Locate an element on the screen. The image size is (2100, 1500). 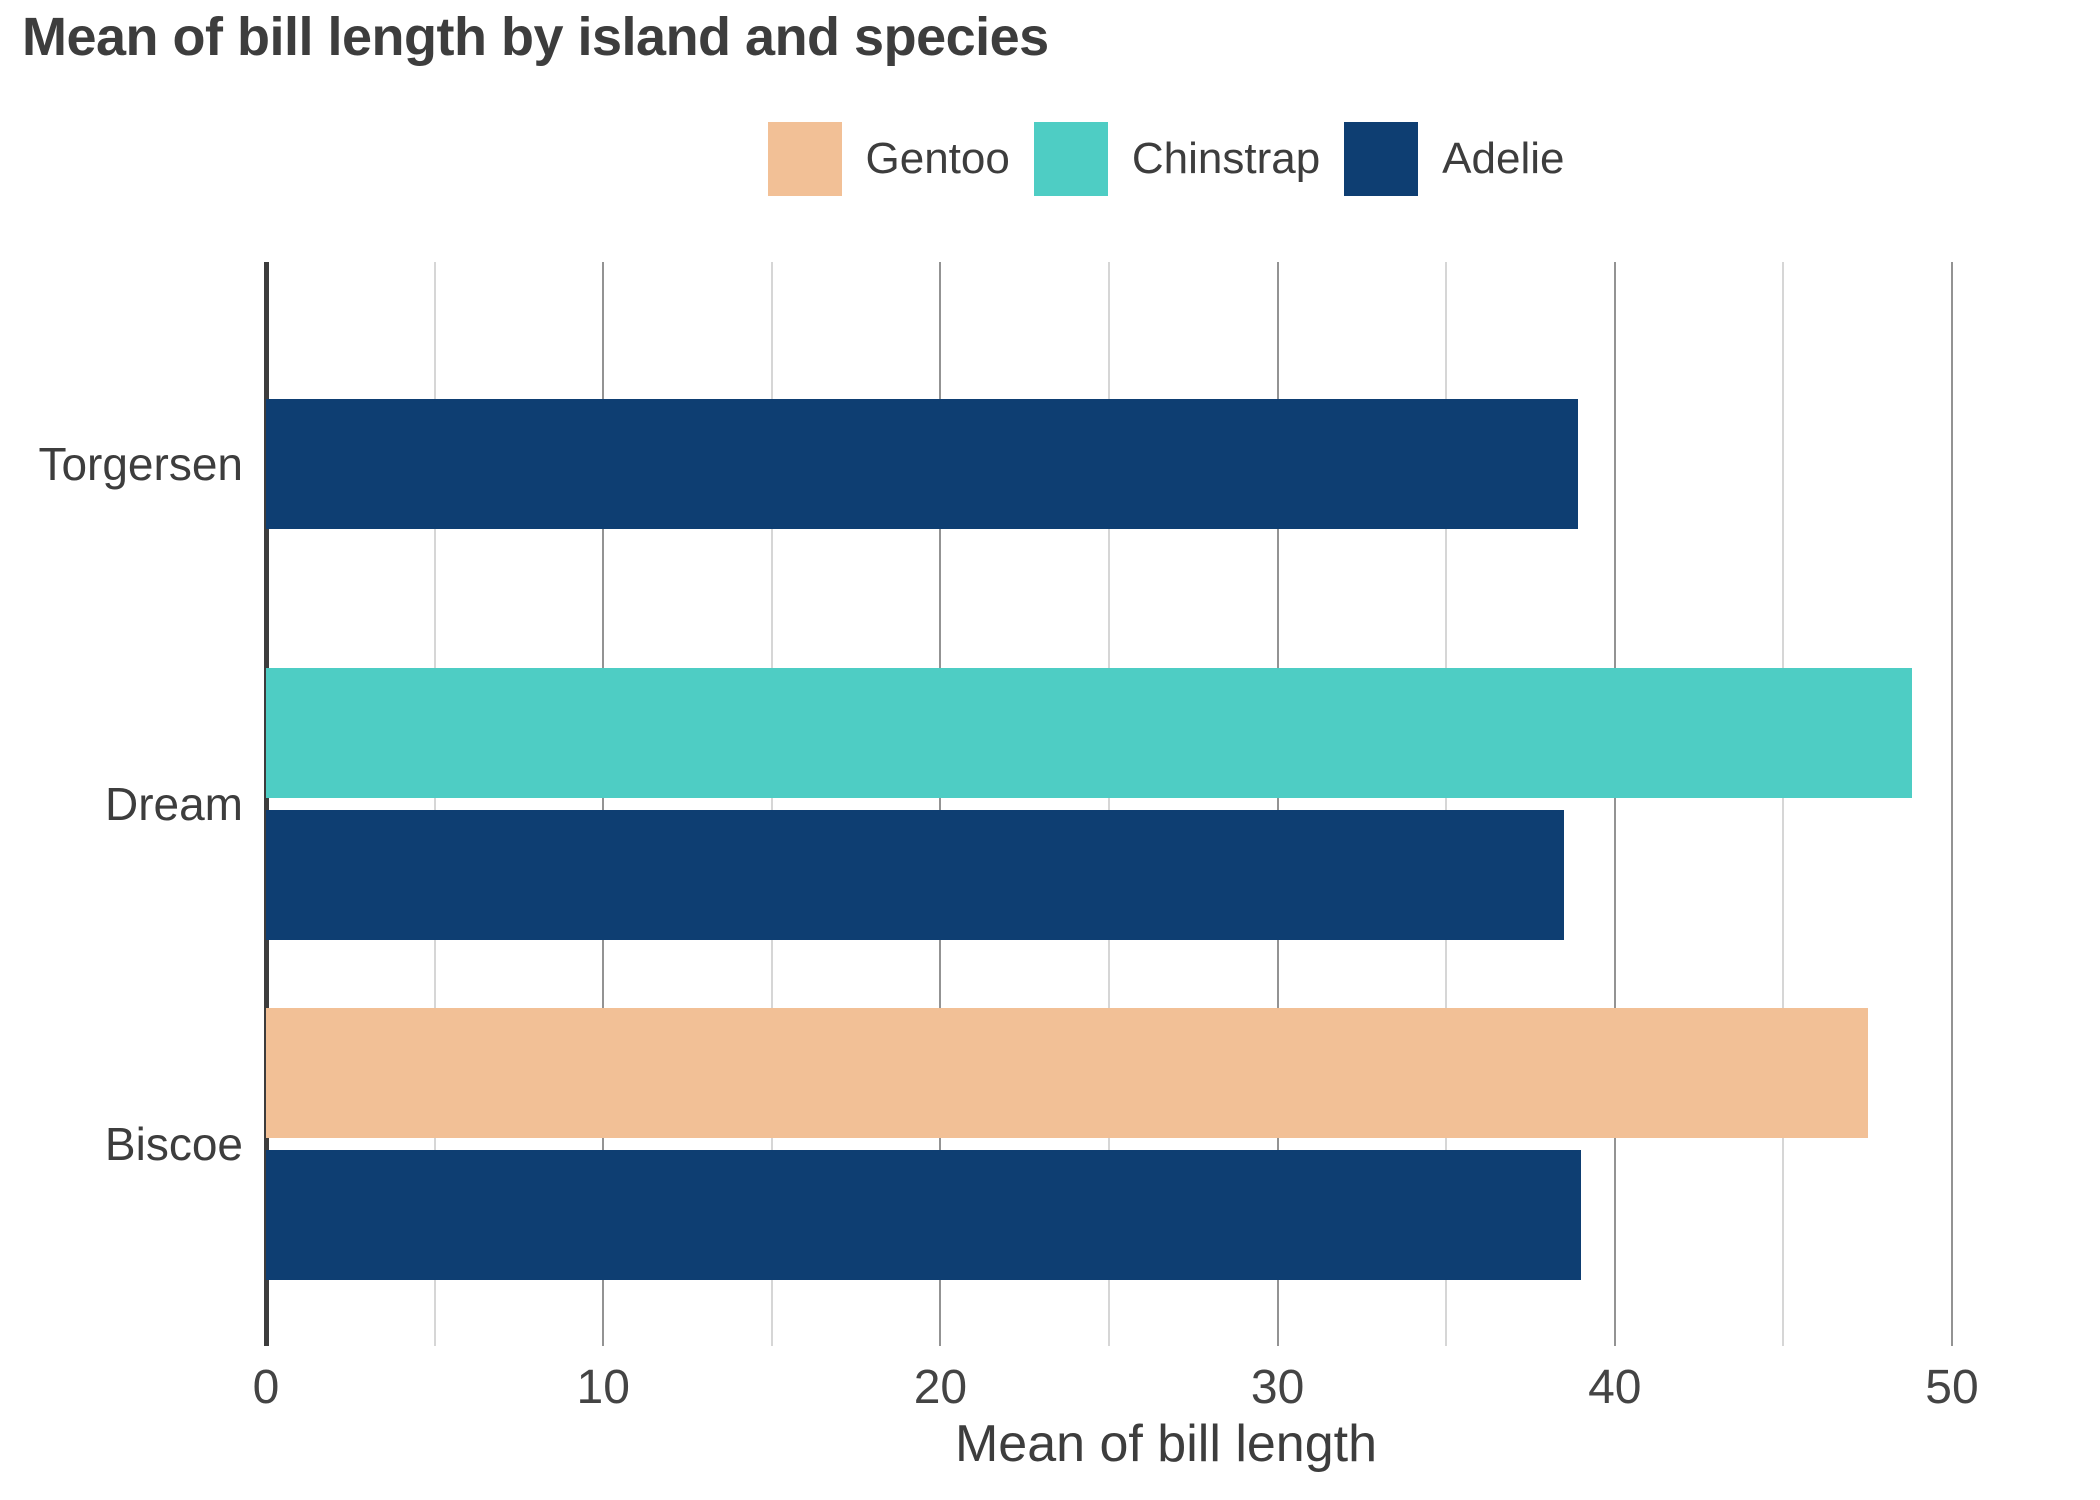
legend-swatch-chinstrap is located at coordinates (1070, 159).